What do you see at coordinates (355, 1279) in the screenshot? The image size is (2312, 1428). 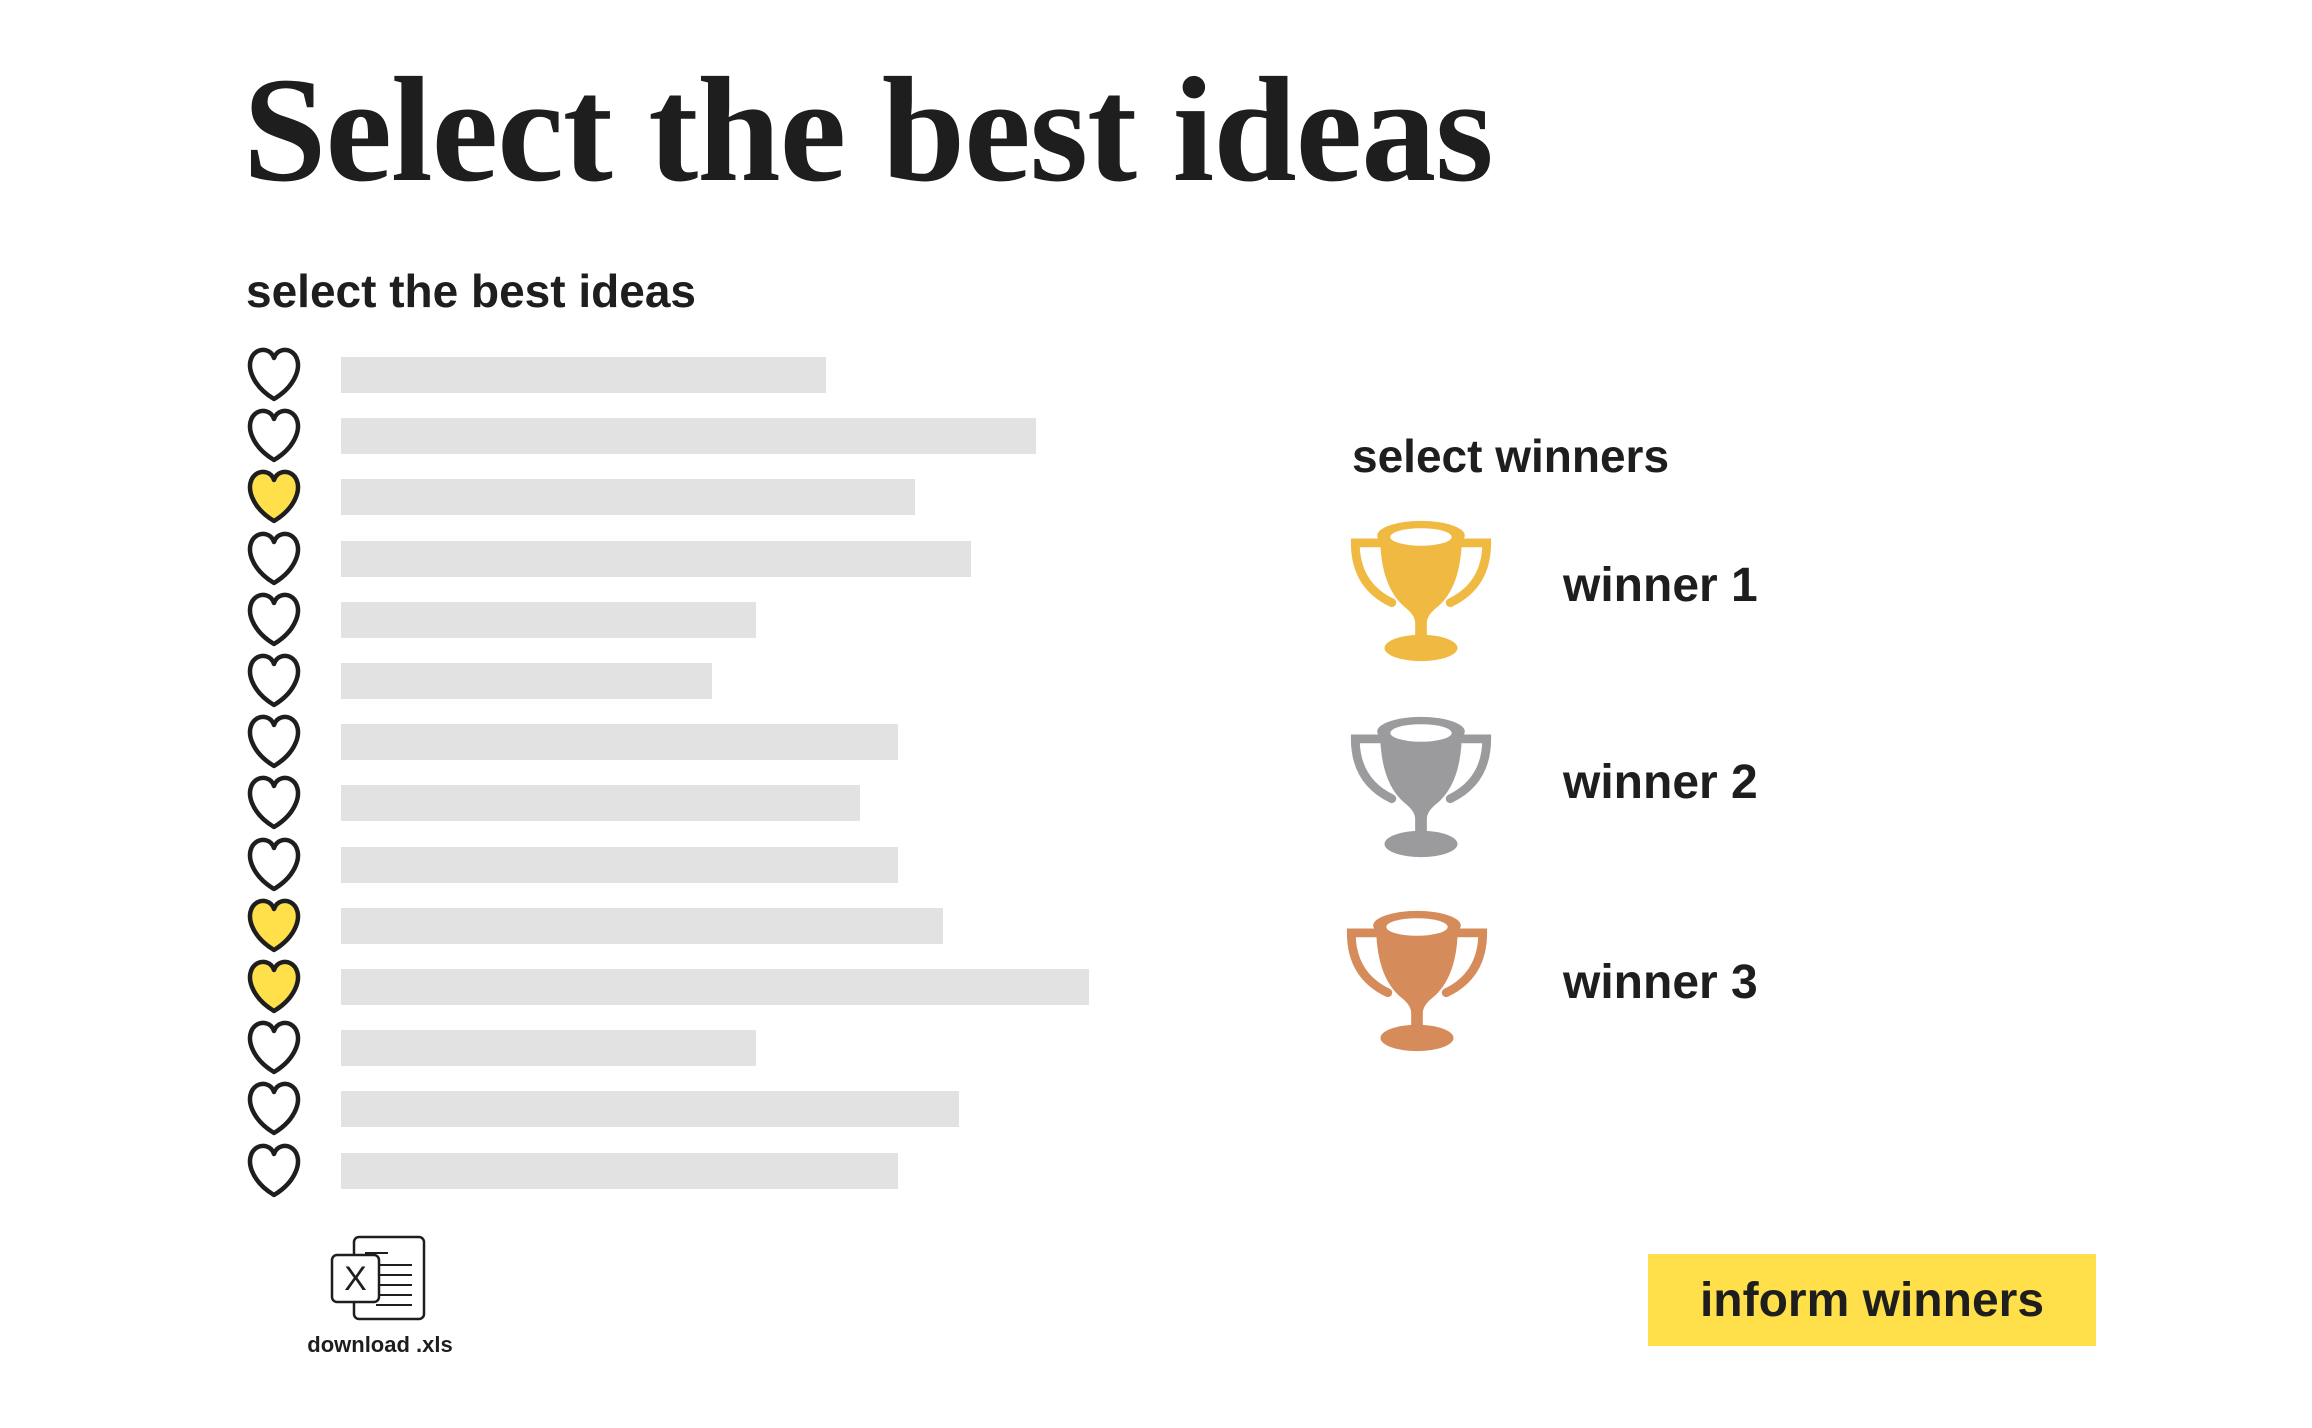 I see `svg-text: X` at bounding box center [355, 1279].